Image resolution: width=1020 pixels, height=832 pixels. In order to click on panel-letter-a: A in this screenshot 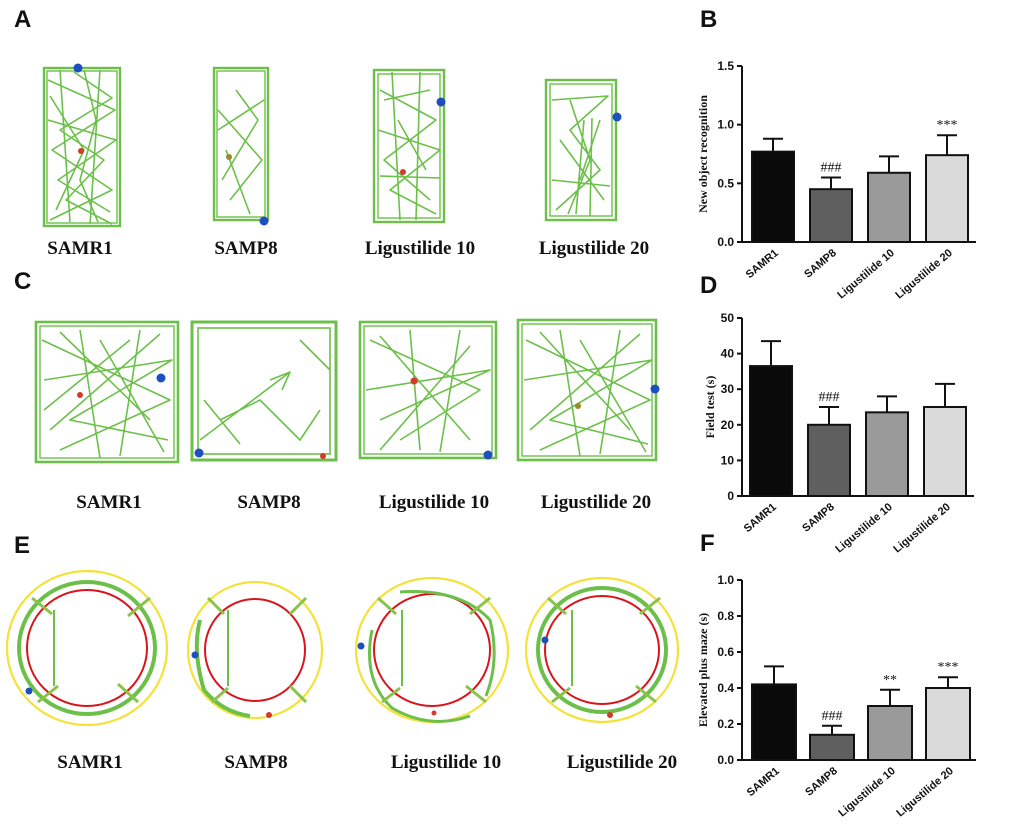, I will do `click(23, 19)`.